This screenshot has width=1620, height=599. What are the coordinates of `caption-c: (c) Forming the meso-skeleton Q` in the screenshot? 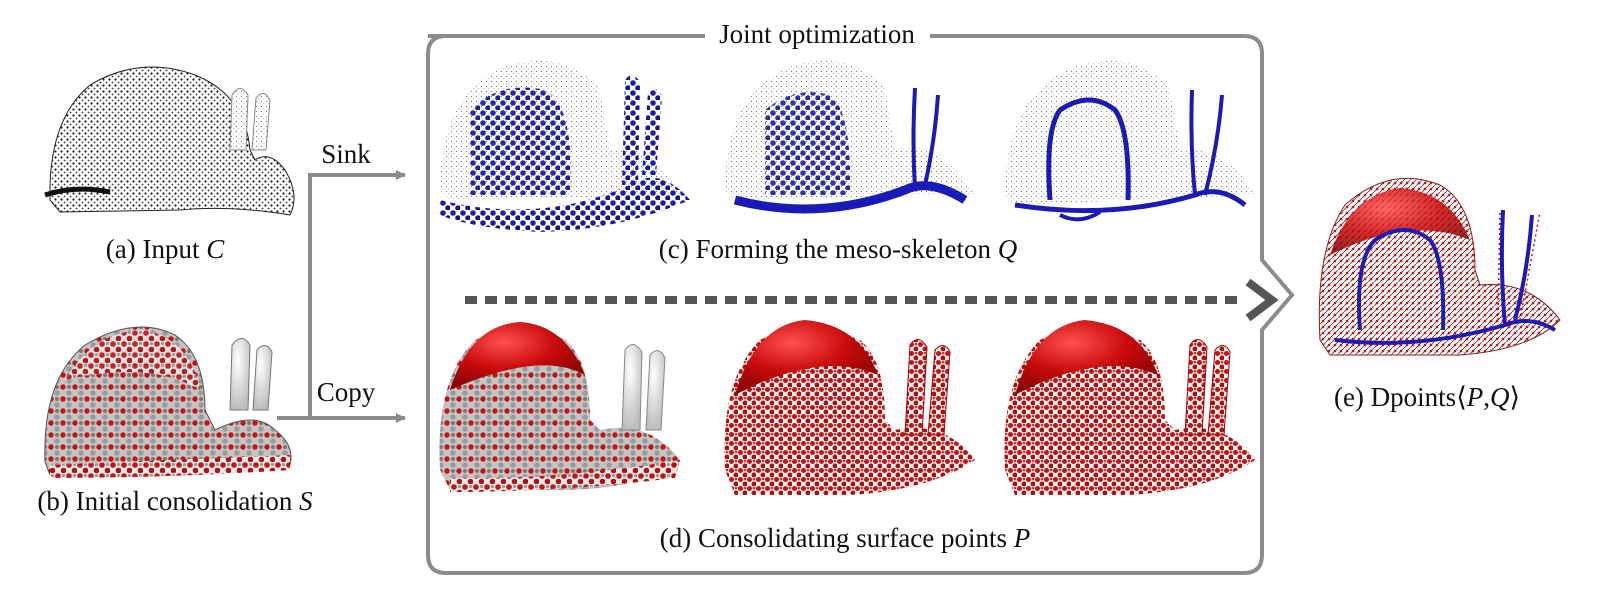 It's located at (838, 249).